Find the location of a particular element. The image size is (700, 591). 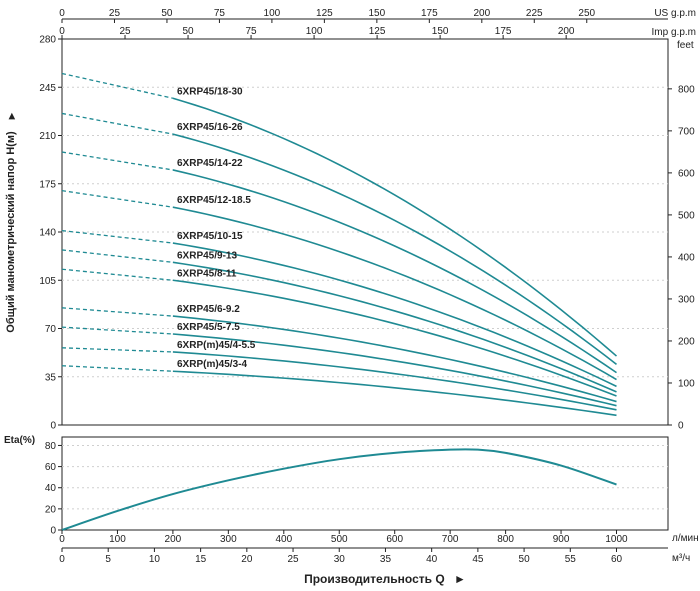

feet-tick-label: 600 is located at coordinates (686, 173).